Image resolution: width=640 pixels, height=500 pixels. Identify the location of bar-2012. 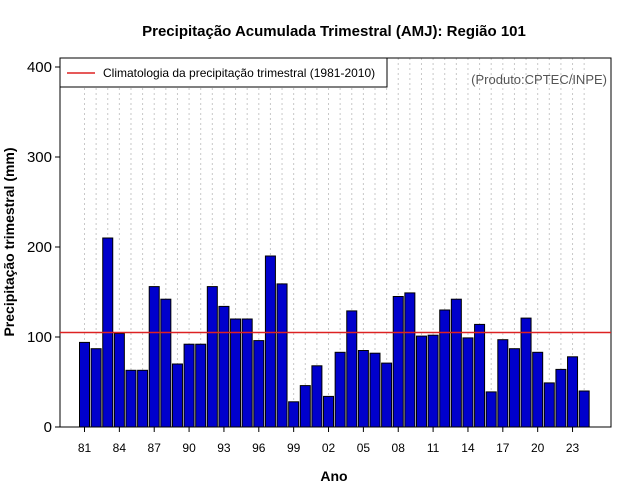
(445, 368).